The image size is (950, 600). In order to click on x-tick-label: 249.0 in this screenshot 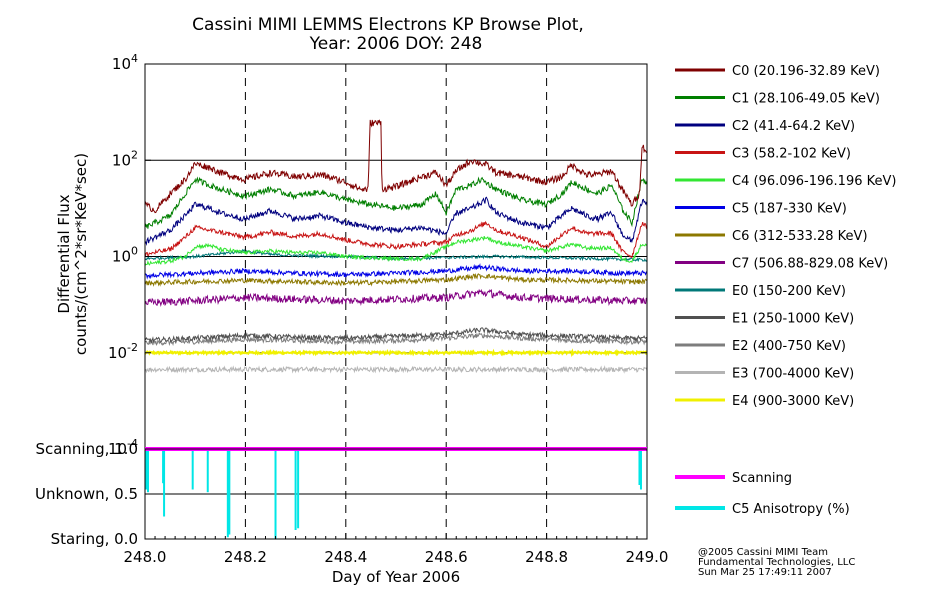, I will do `click(647, 557)`.